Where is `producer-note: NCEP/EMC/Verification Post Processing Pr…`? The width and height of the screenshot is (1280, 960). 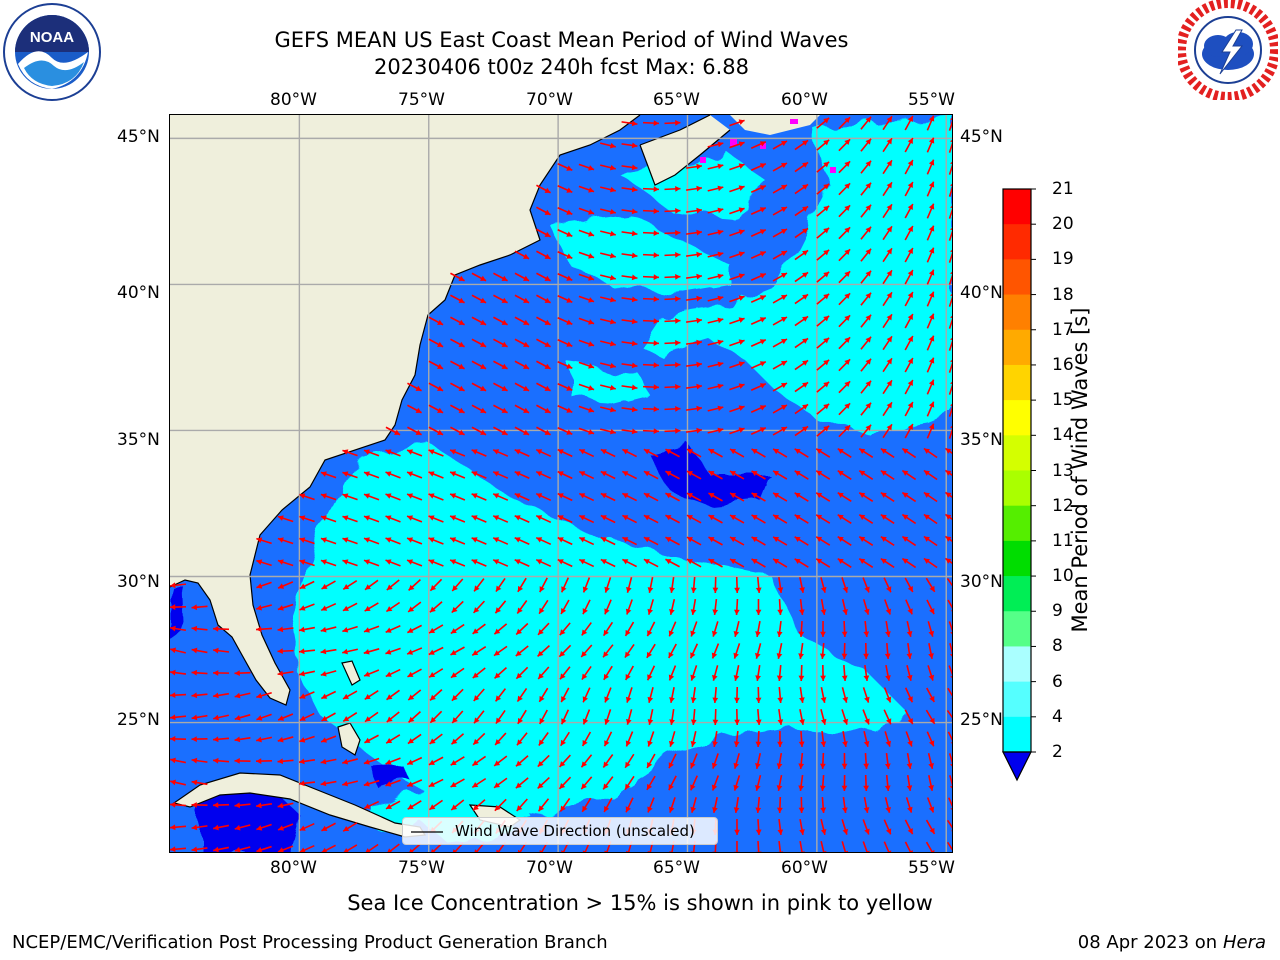 producer-note: NCEP/EMC/Verification Post Processing Pr… is located at coordinates (310, 942).